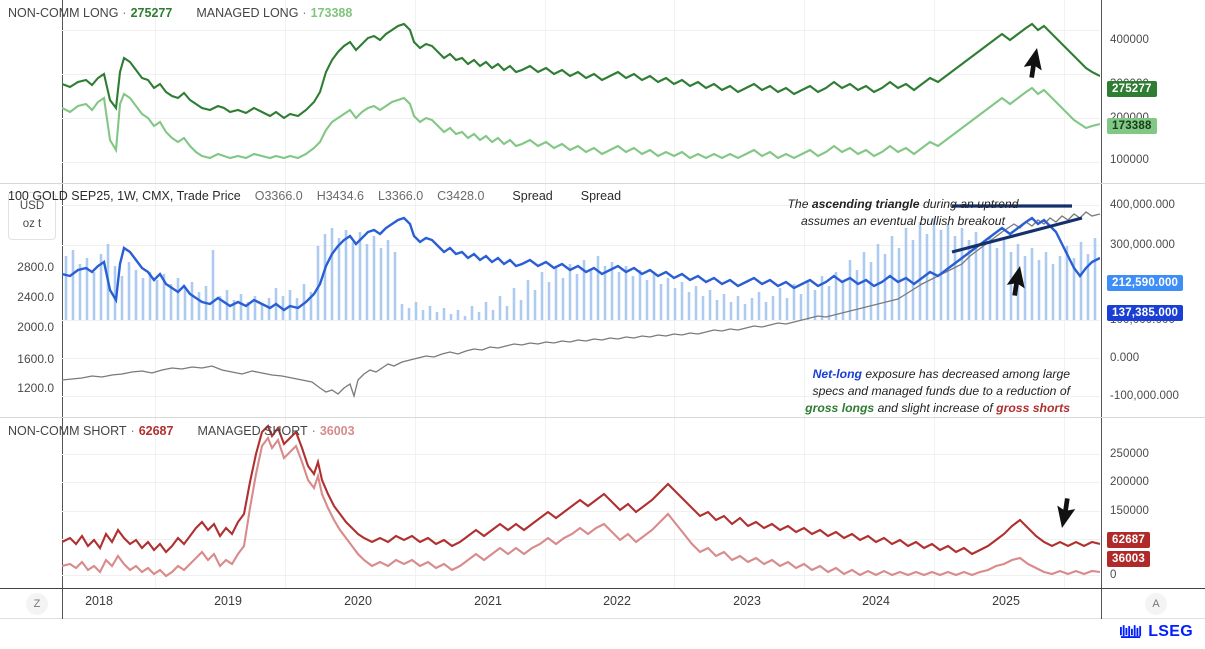 This screenshot has height=649, width=1205. Describe the element at coordinates (181, 431) in the screenshot. I see `bottom-panel-legend: NON-COMM SHORT · 62687 MANAGED SHORT · 36003` at that location.